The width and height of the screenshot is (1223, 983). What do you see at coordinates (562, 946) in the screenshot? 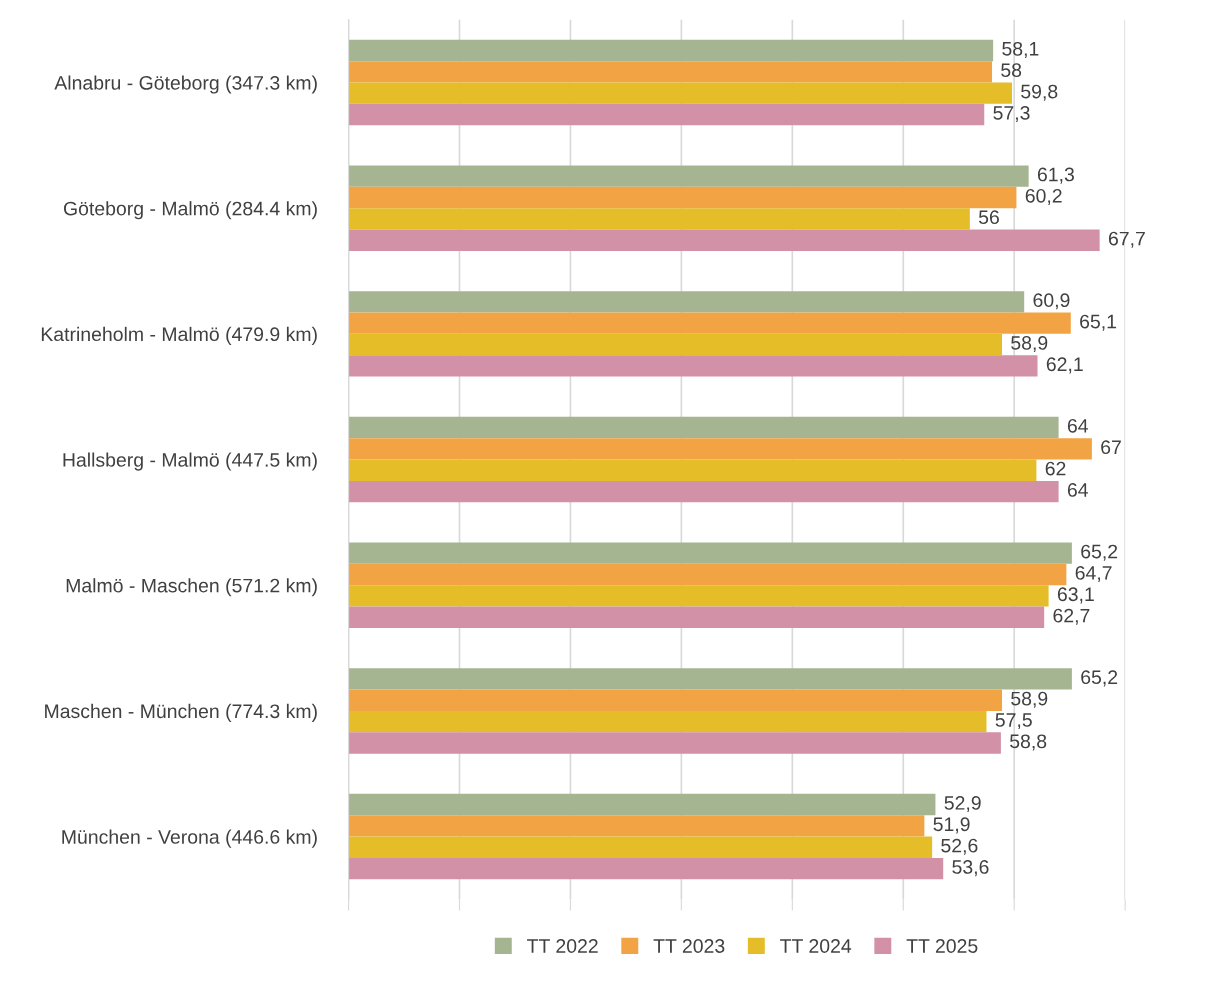
I see `legend-label: TT 2022` at bounding box center [562, 946].